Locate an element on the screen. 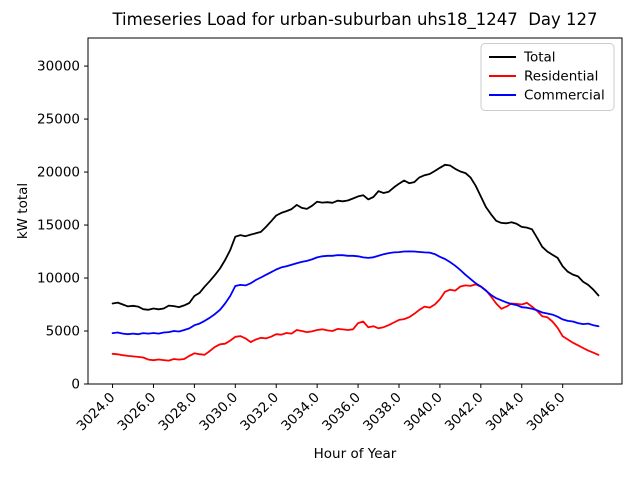 This screenshot has width=640, height=484. x-axis-label: Hour of Year is located at coordinates (355, 454).